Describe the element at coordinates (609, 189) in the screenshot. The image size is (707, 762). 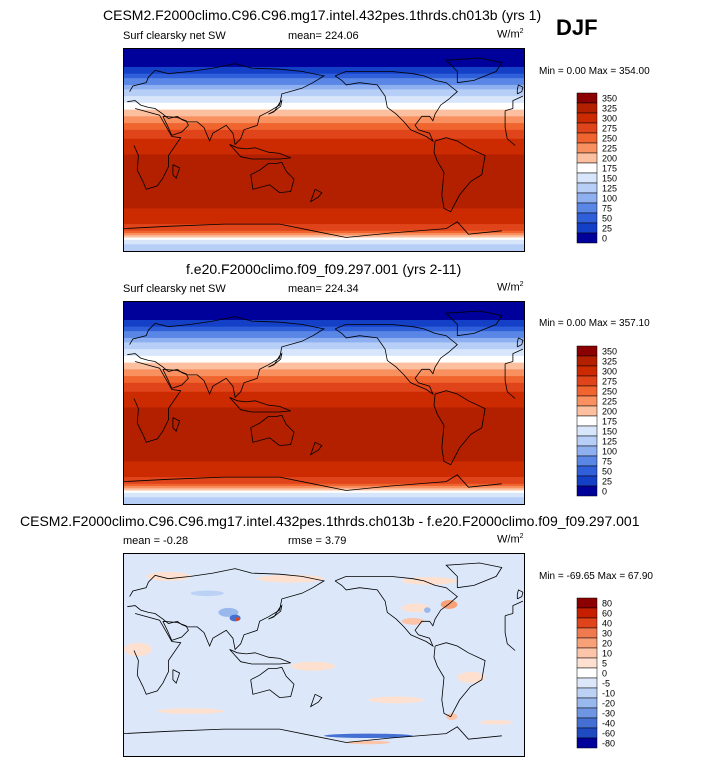
I see `cbar1-tick-label: 125` at that location.